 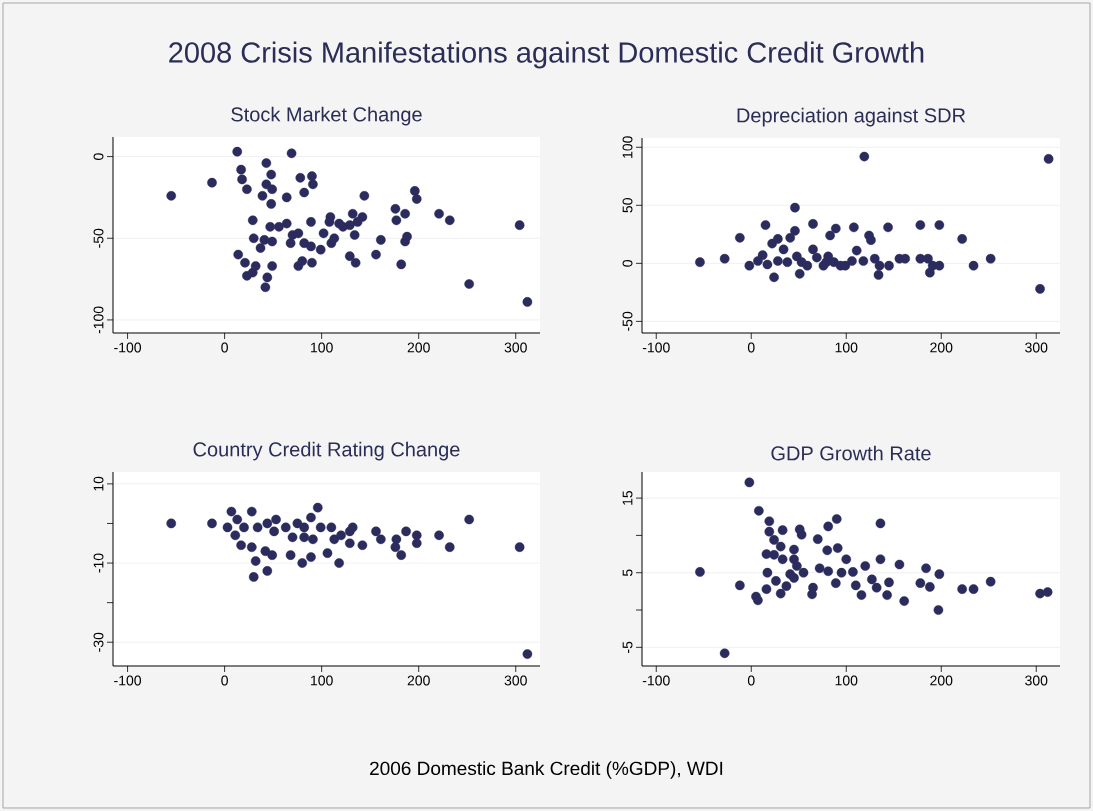 What do you see at coordinates (326, 451) in the screenshot?
I see `chart-title: Country Credit Rating Change` at bounding box center [326, 451].